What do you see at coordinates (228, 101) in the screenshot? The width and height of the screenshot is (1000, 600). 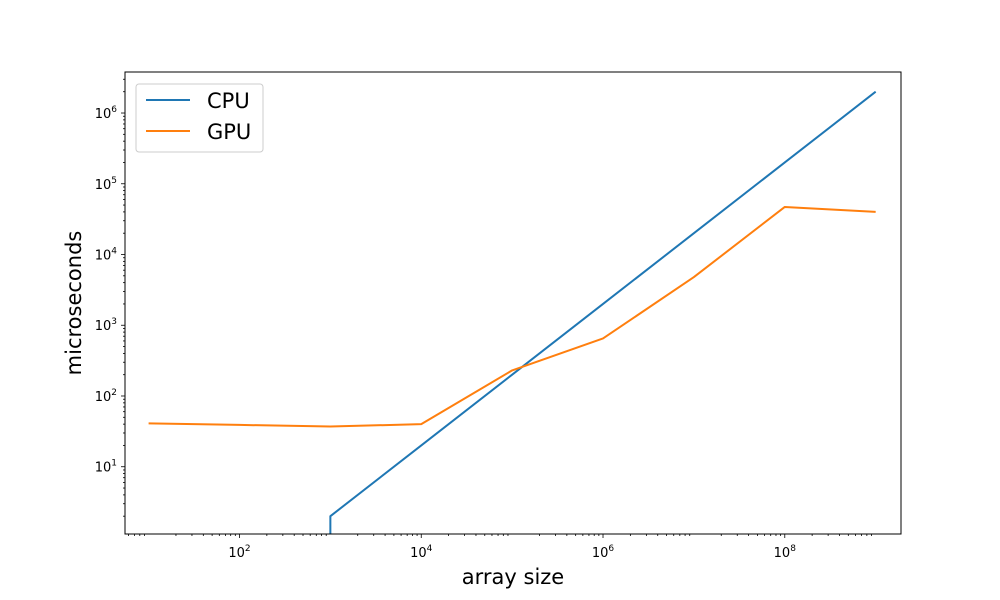 I see `legend-label-cpu: CPU` at bounding box center [228, 101].